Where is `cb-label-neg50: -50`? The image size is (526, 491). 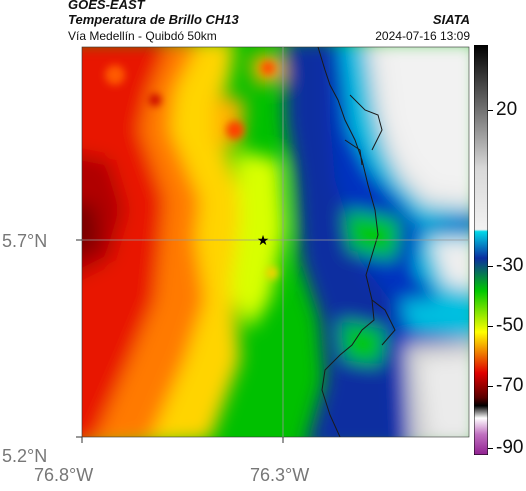
cb-label-neg50: -50 is located at coordinates (510, 325).